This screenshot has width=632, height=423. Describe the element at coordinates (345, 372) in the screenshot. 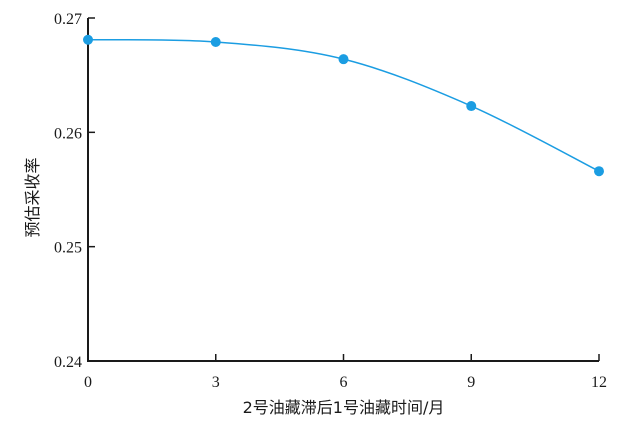

I see `x-ticks: 0 3 6 9 12` at that location.